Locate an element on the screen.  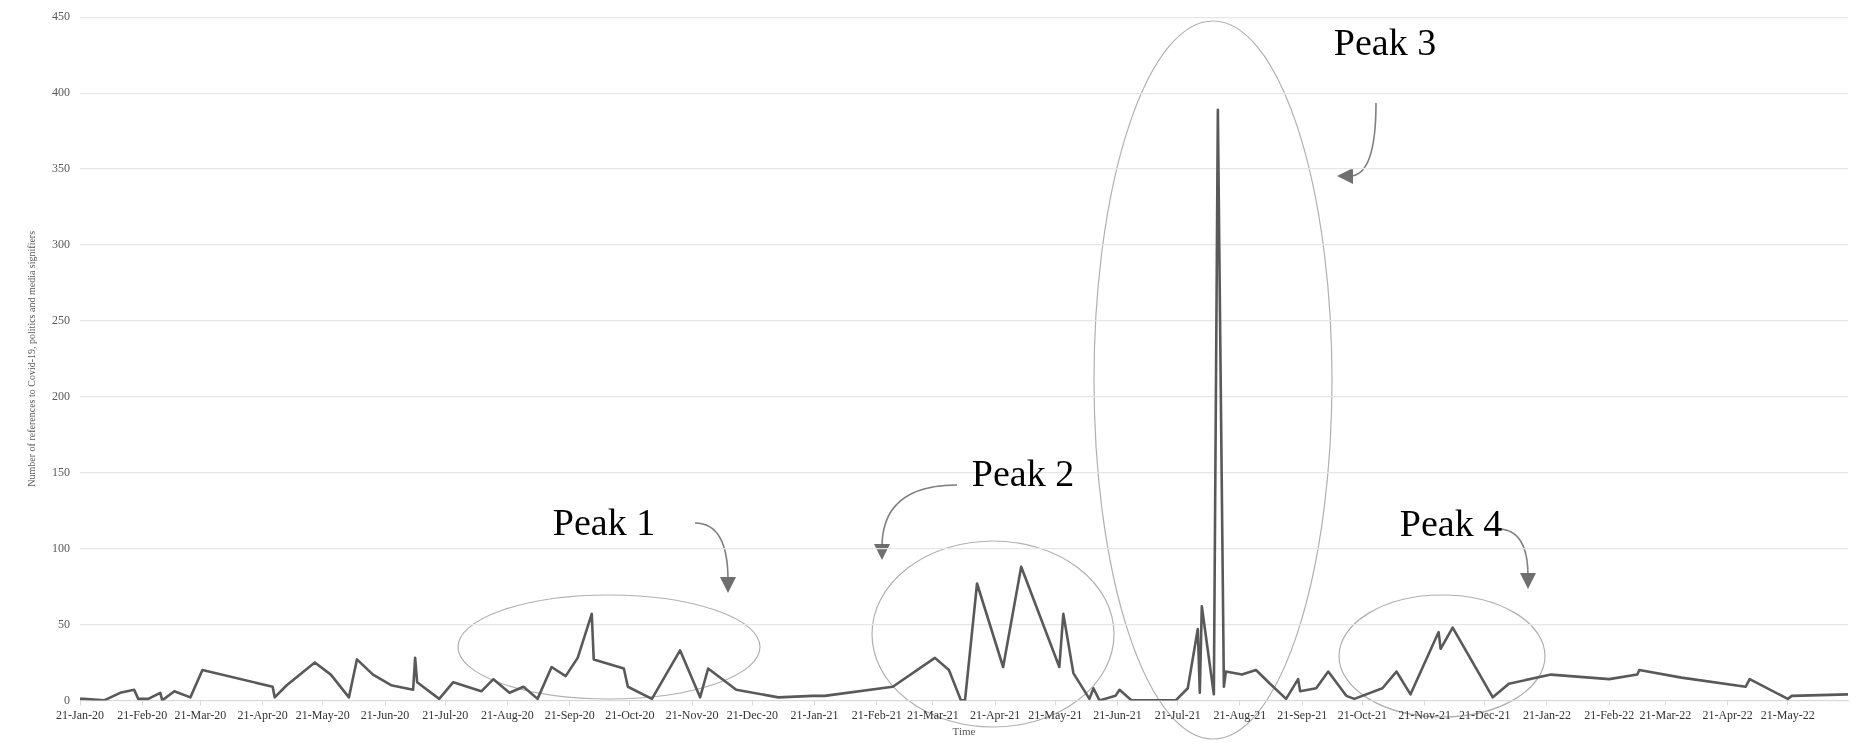
x-tick-label: 21-Mar-21 is located at coordinates (933, 714).